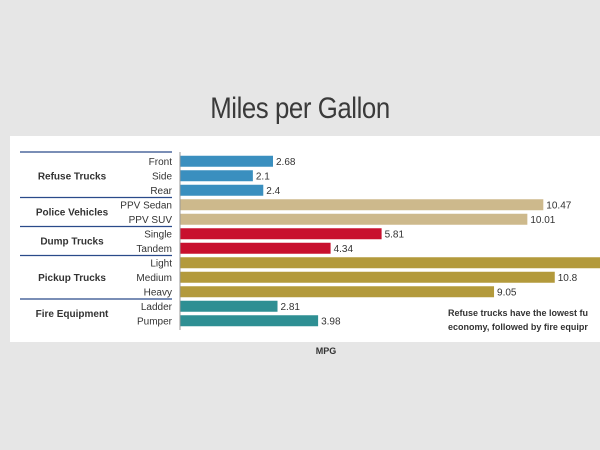 Image resolution: width=600 pixels, height=450 pixels. Describe the element at coordinates (507, 292) in the screenshot. I see `data-label: 9.05` at that location.